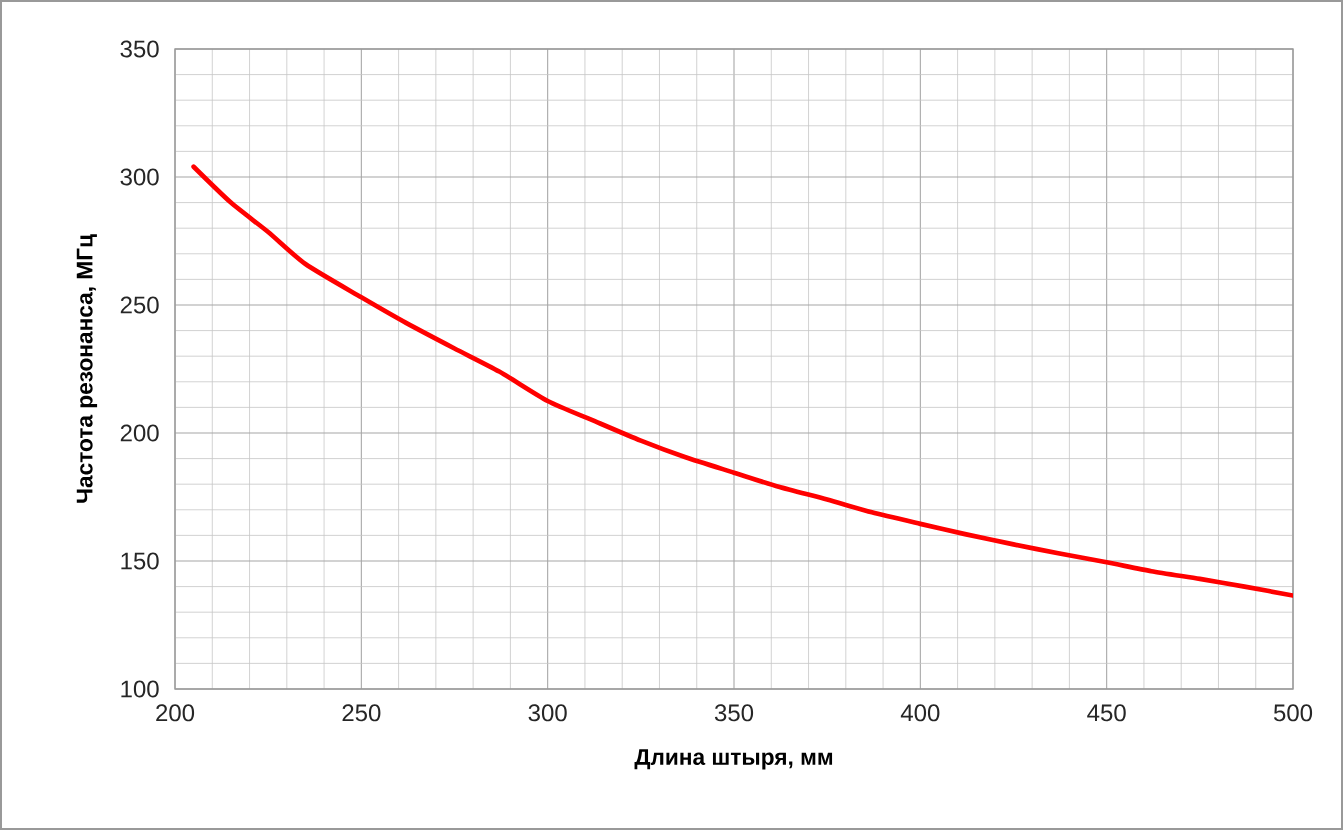  Describe the element at coordinates (87, 368) in the screenshot. I see `y-axis-title: Частота резонанса, МГц` at that location.